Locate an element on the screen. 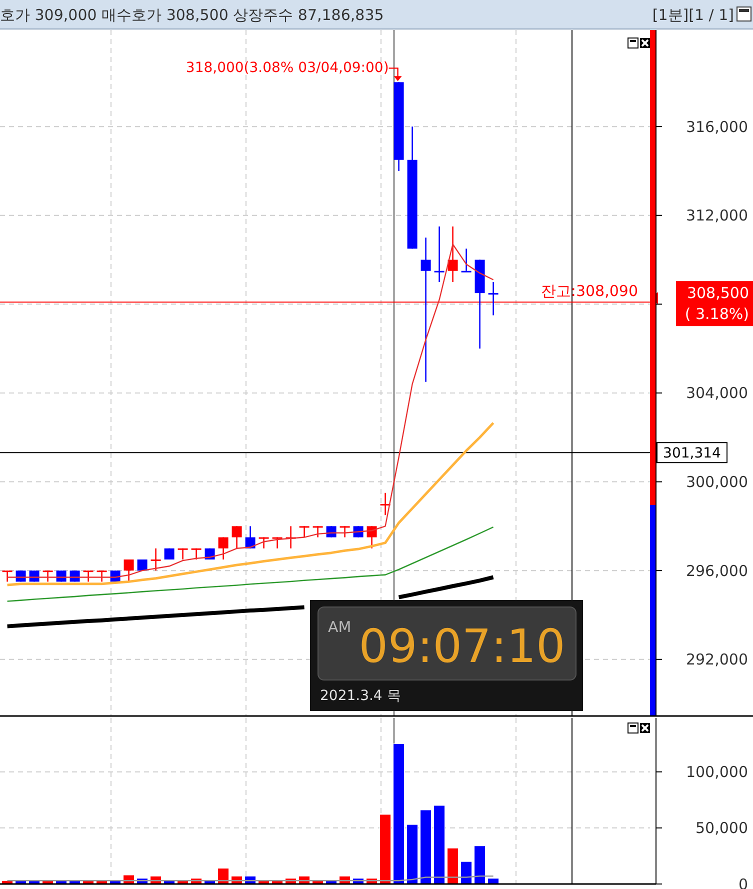 The width and height of the screenshot is (753, 889). annotation: 2021.3.4 목 is located at coordinates (360, 696).